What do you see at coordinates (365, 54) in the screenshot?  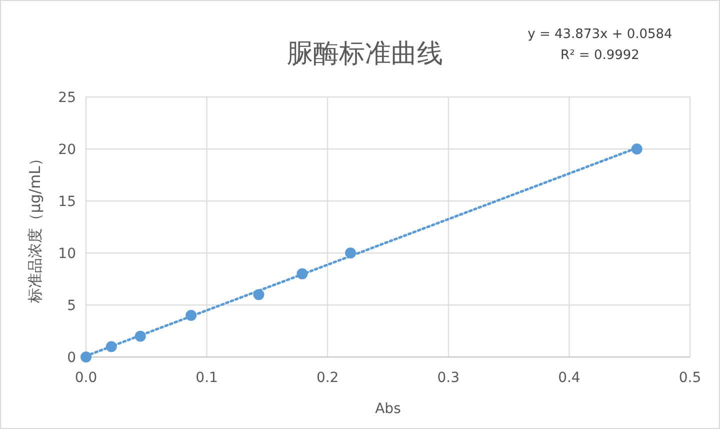 I see `chart-title: 脲酶标准曲线` at bounding box center [365, 54].